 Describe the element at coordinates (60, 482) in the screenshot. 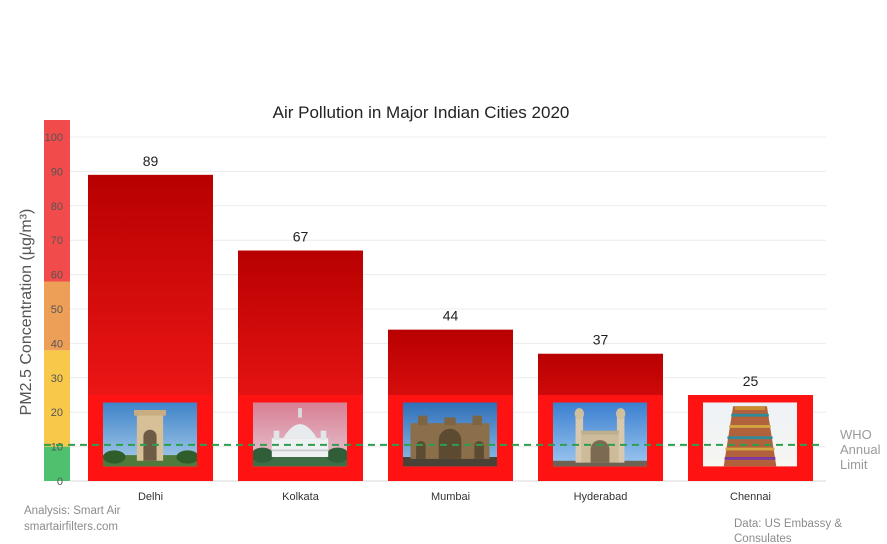

I see `y-tick-label: 0` at that location.